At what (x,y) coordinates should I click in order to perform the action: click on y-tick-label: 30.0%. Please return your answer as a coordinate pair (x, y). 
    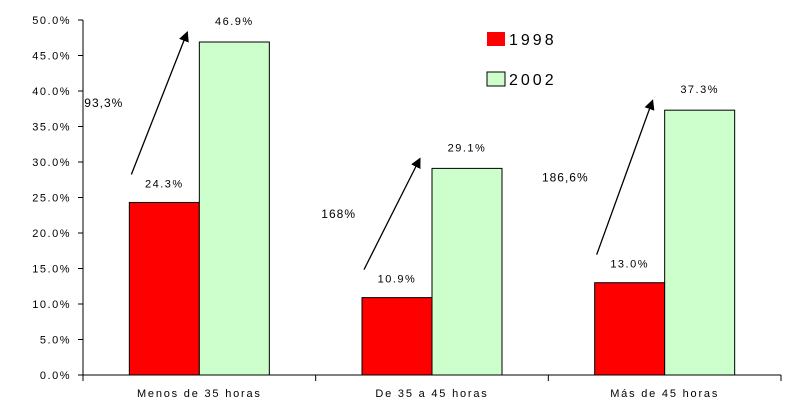
    Looking at the image, I should click on (51, 163).